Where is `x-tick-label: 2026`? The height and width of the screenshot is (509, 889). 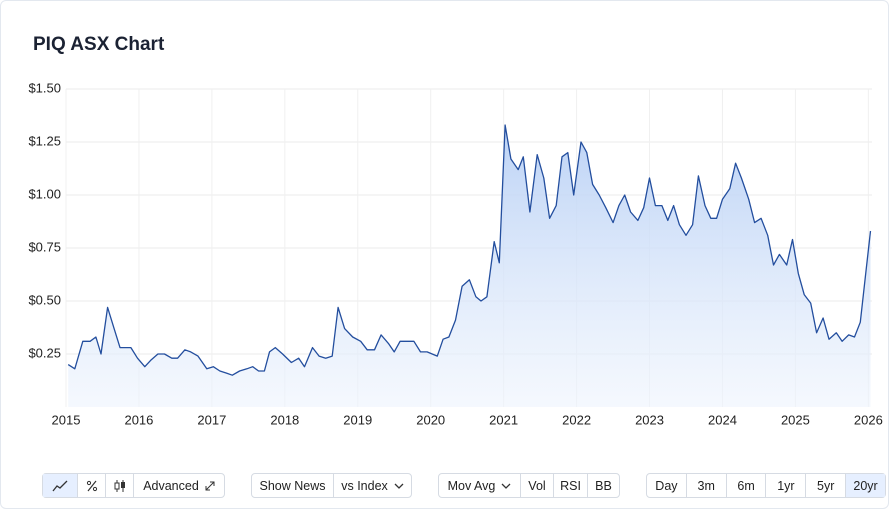
x-tick-label: 2026 is located at coordinates (868, 419).